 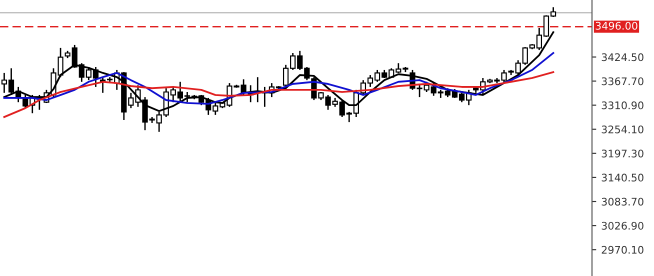 What do you see at coordinates (623, 105) in the screenshot?
I see `y-tick-label: 3310.90` at bounding box center [623, 105].